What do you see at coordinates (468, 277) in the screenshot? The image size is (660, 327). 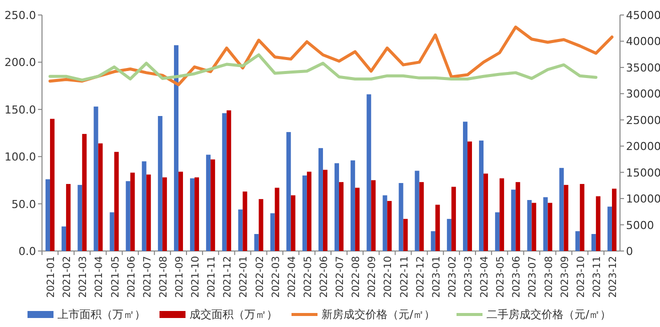 I see `x-tick-label: 2023-03` at bounding box center [468, 277].